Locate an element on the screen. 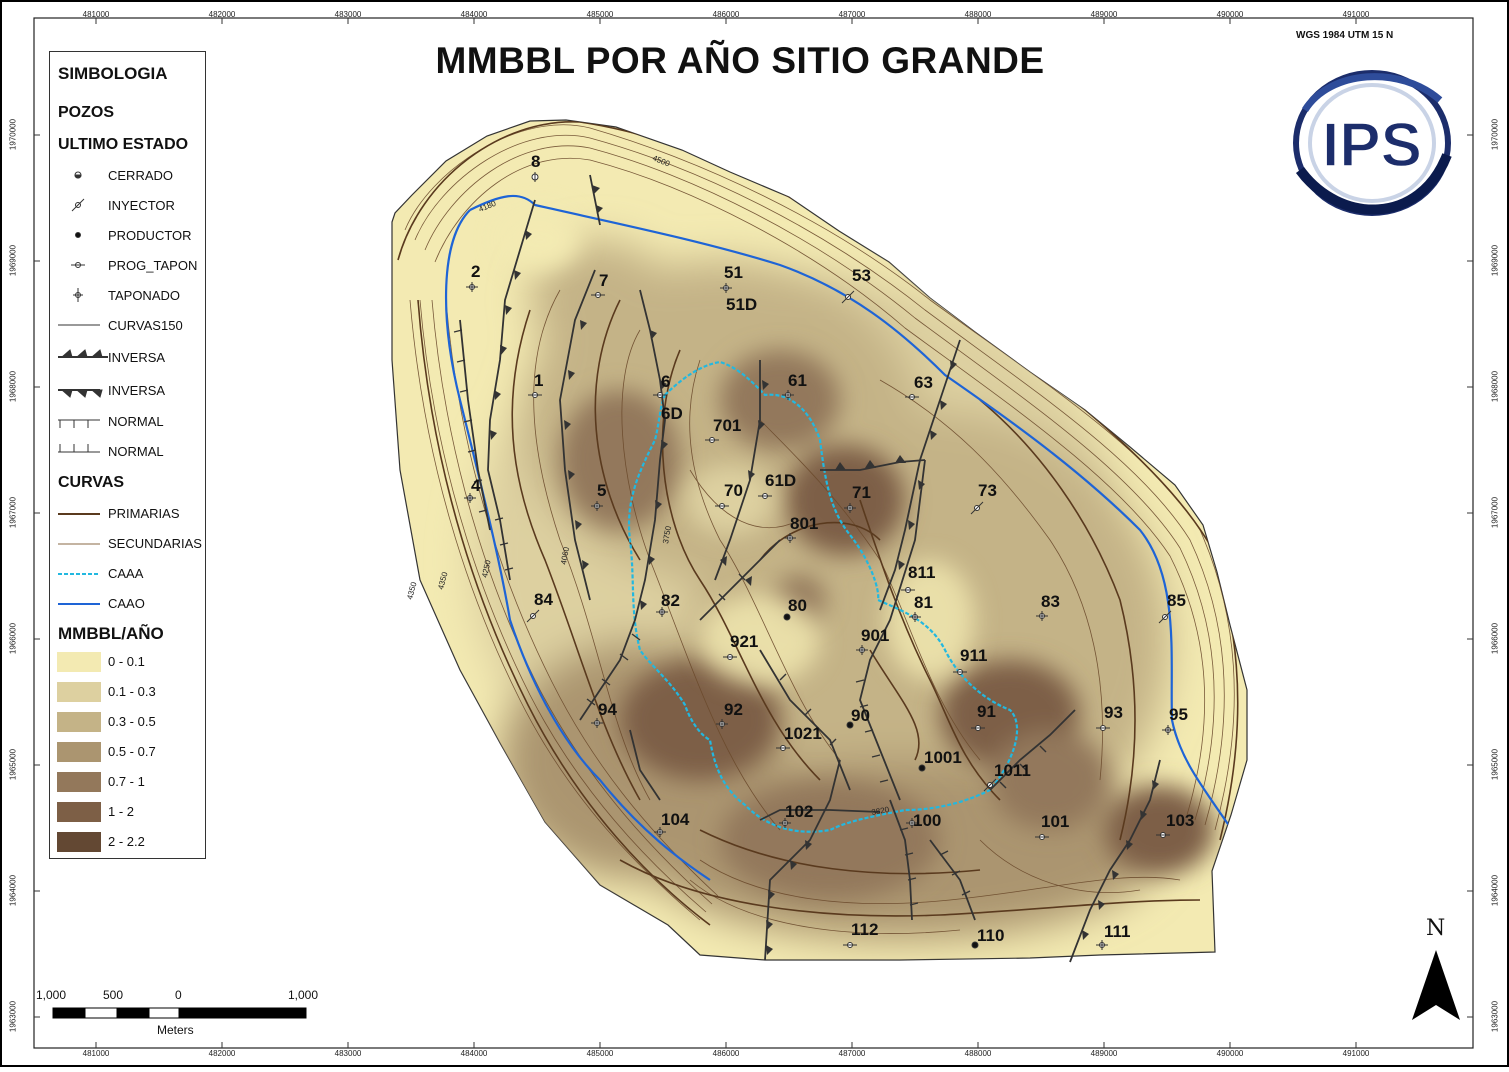  well-label: 82 is located at coordinates (670, 600).